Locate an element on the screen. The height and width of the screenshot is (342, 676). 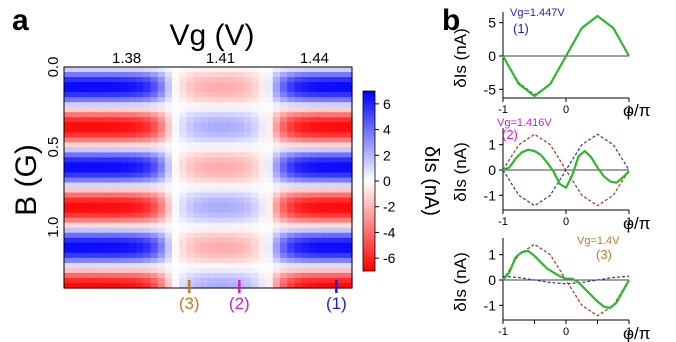
colorbar-tick-label: -6 is located at coordinates (389, 258).